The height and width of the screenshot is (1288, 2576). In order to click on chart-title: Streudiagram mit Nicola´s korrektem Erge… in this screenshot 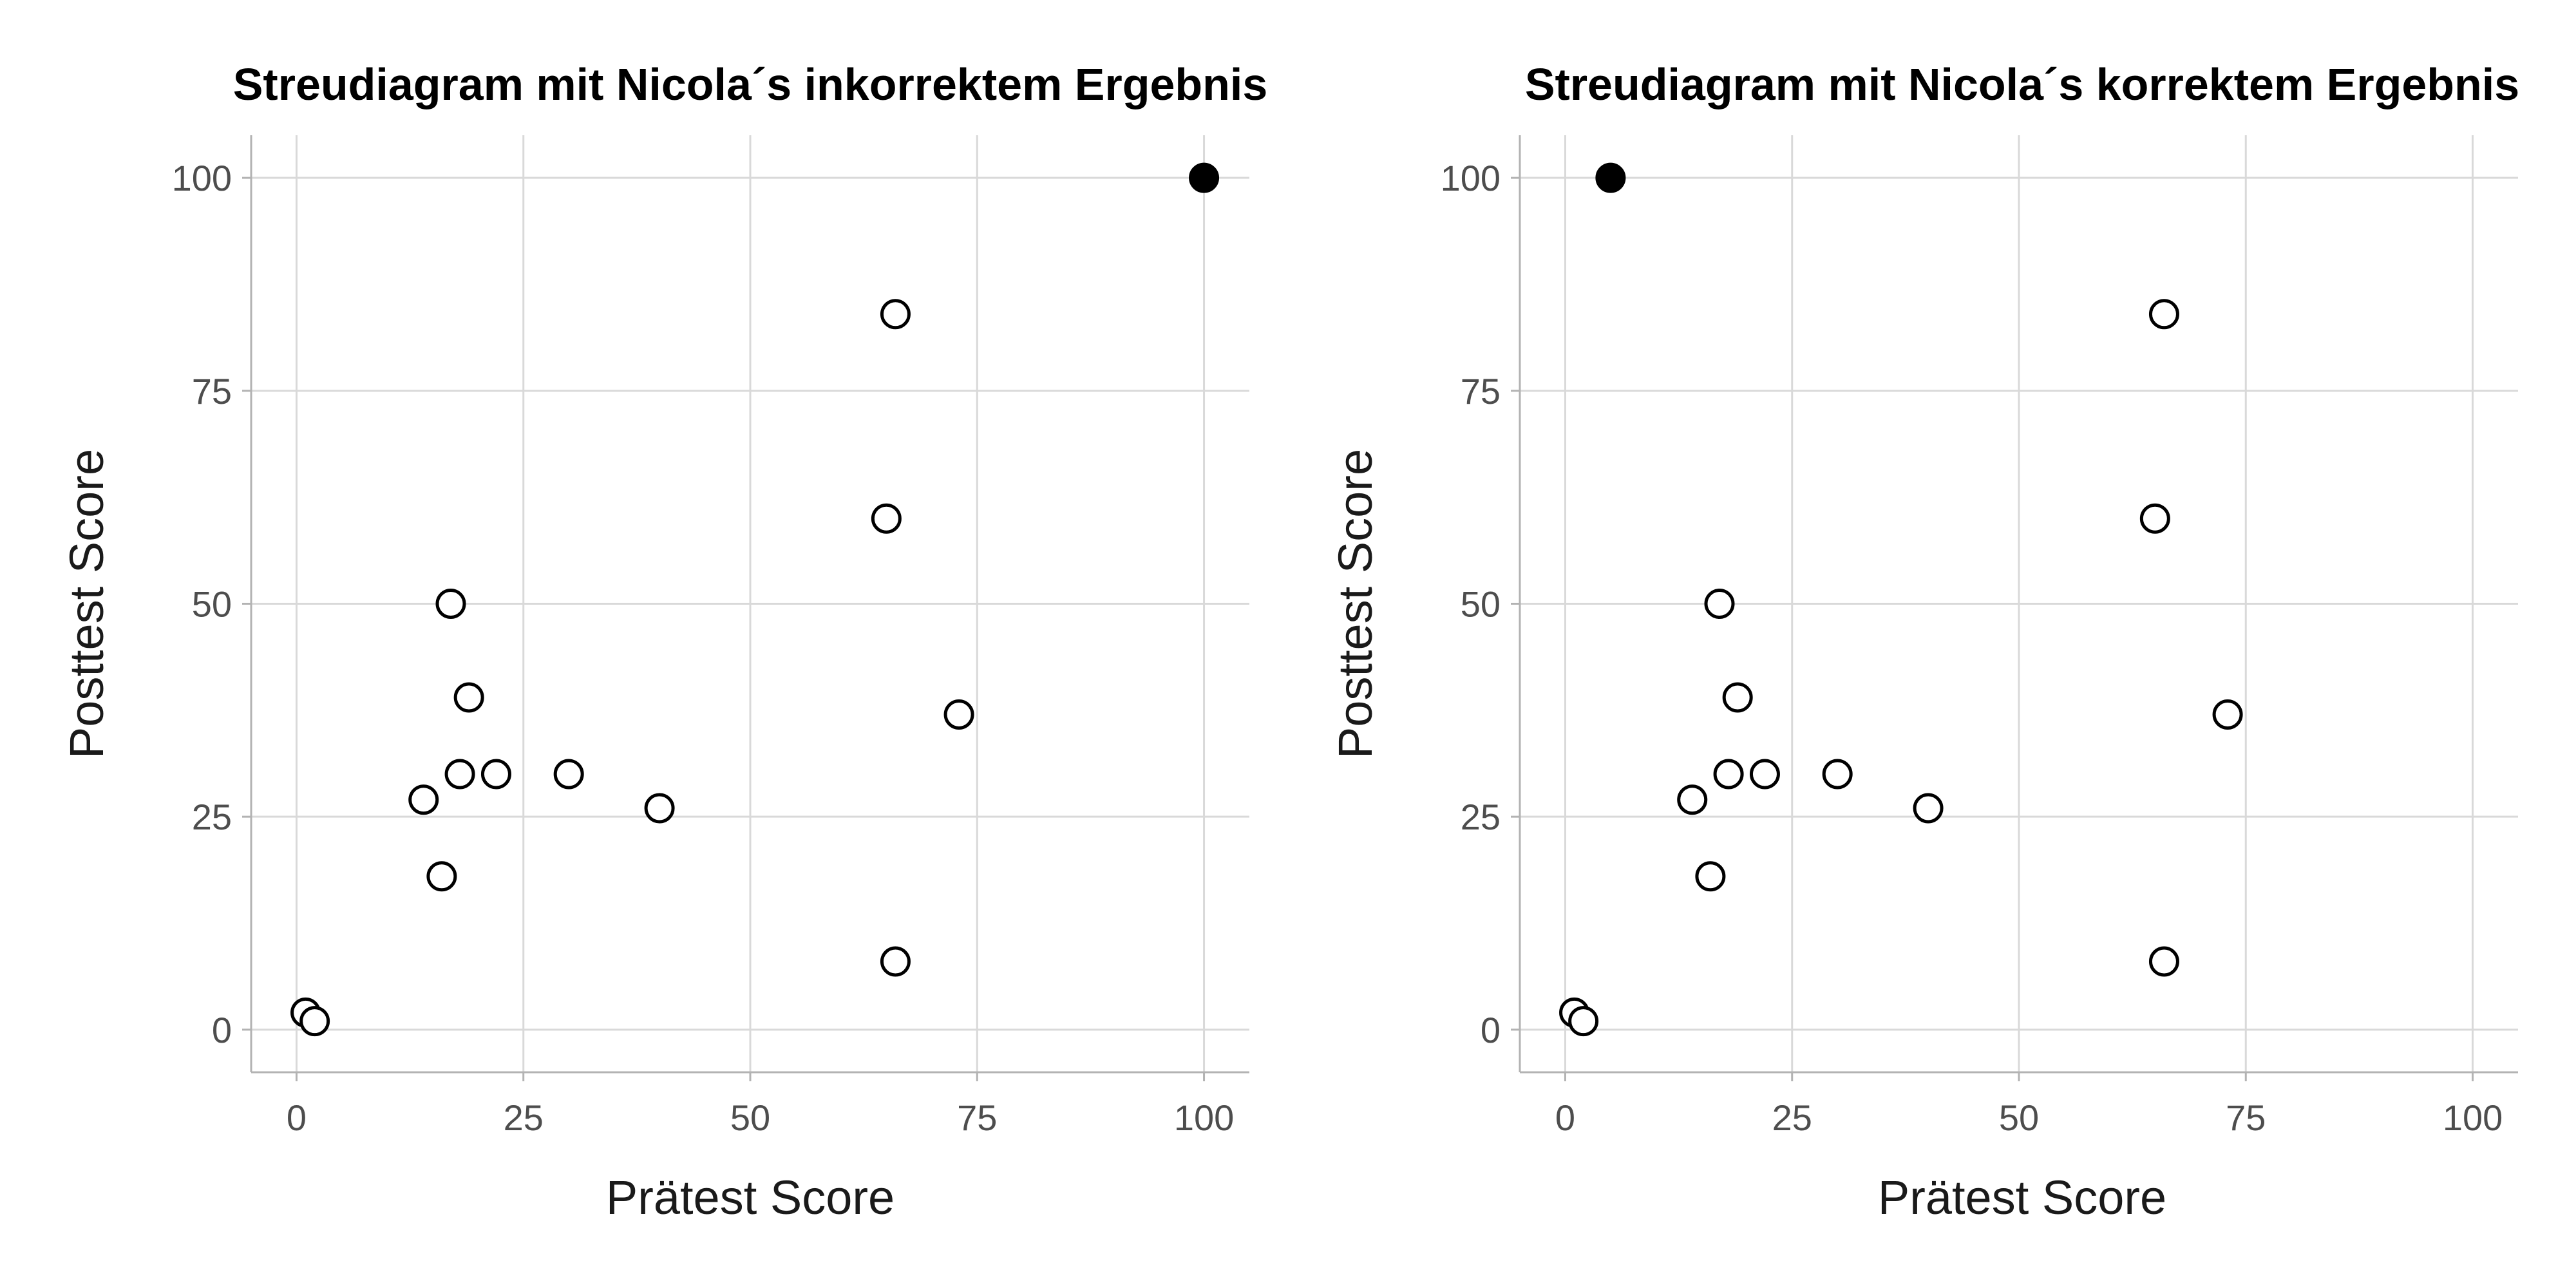, I will do `click(2022, 84)`.